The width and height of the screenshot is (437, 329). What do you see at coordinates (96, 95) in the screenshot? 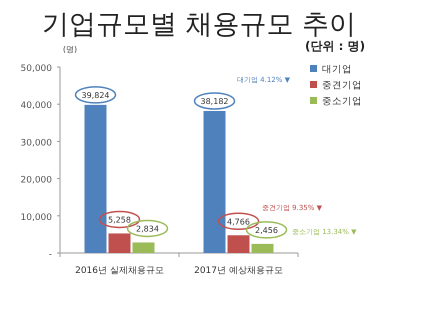
I see `data-label: 39,824` at bounding box center [96, 95].